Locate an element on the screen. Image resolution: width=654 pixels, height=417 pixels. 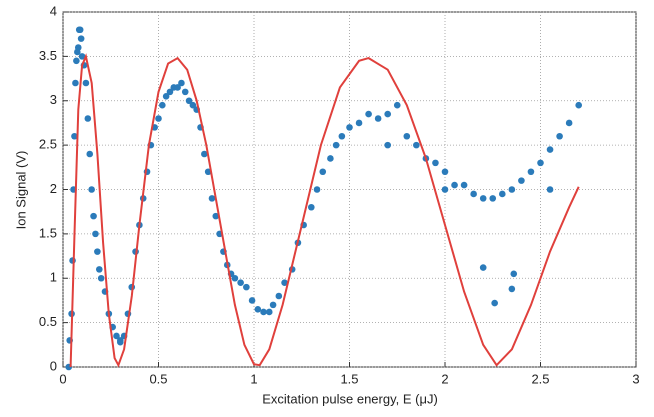
x-tick-label: 2.5 is located at coordinates (540, 378).